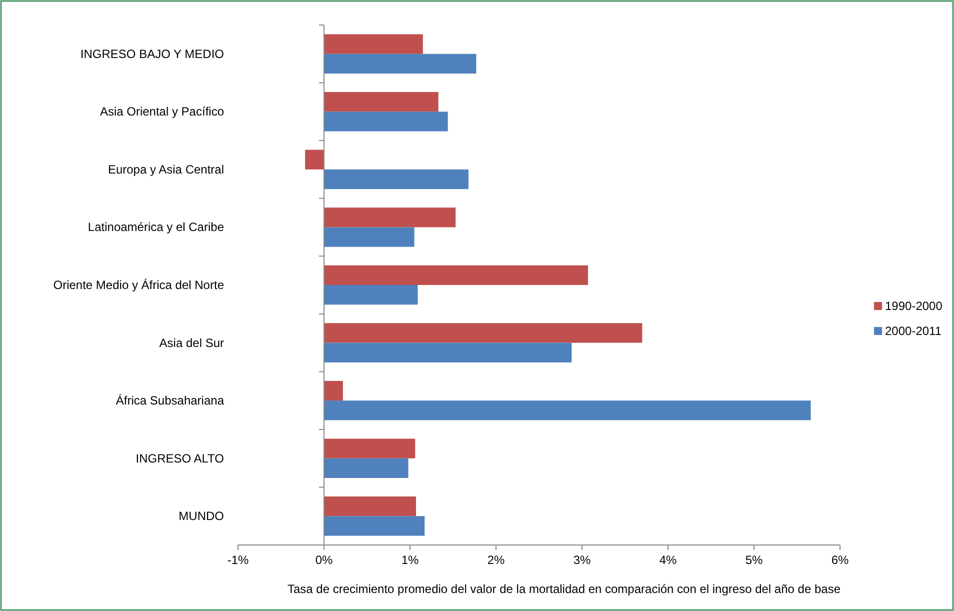  I want to click on y-tick-label: Oriente Medio y África del Norte, so click(138, 285).